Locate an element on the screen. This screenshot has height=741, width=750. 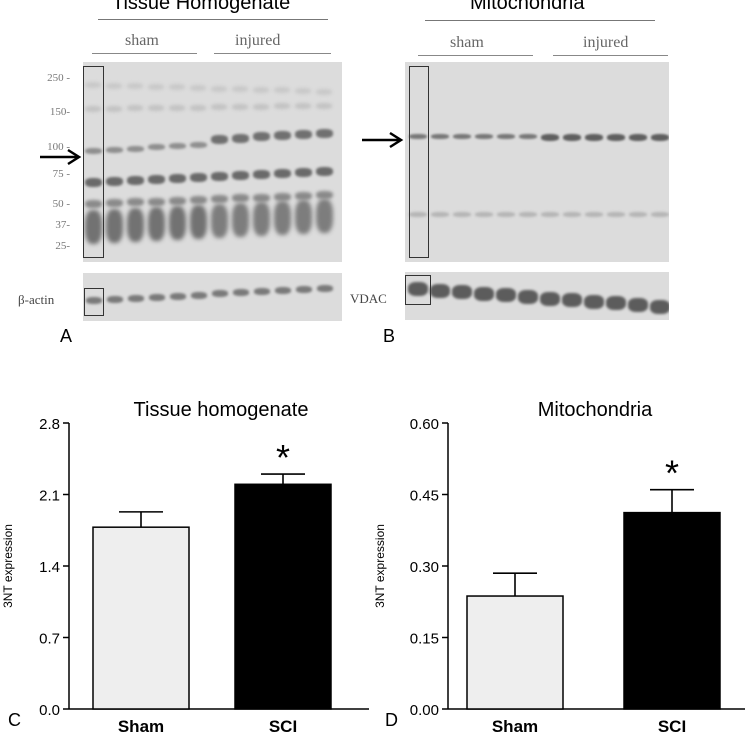
blot-b-injured-line is located at coordinates (610, 55).